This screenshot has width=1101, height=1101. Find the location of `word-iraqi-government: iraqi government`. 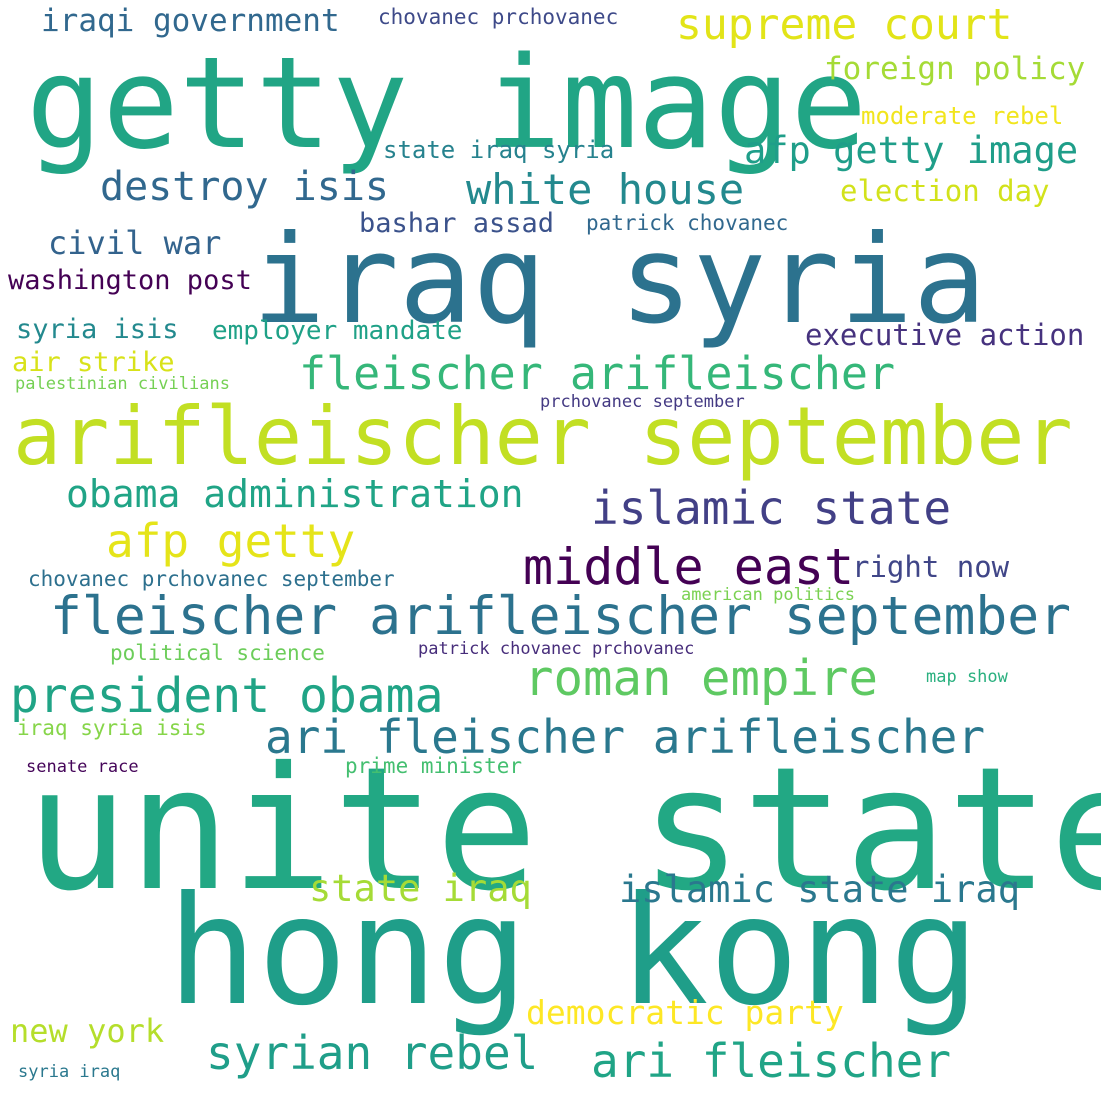

word-iraqi-government: iraqi government is located at coordinates (190, 21).